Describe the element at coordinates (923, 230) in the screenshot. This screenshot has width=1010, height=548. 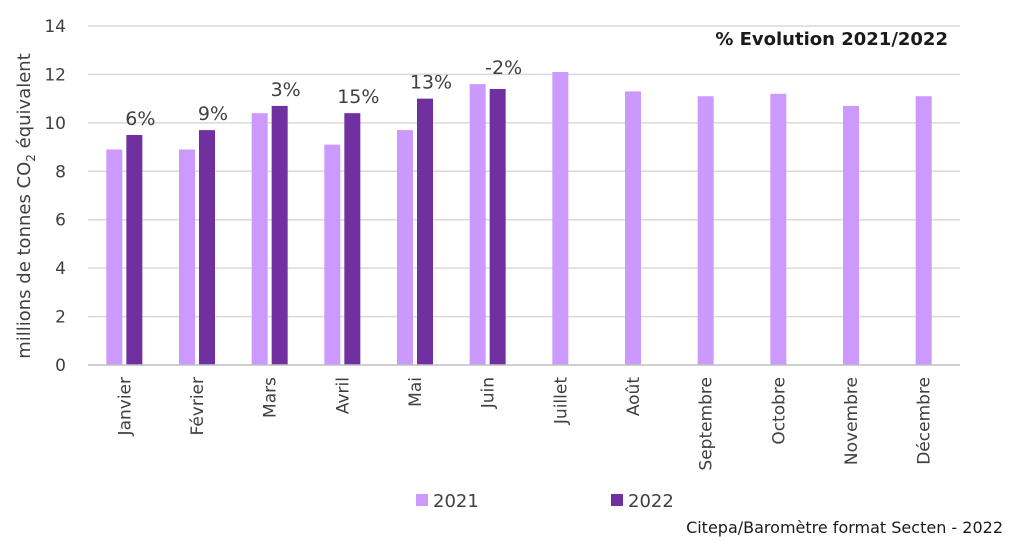
I see `bar-2021-décembre` at that location.